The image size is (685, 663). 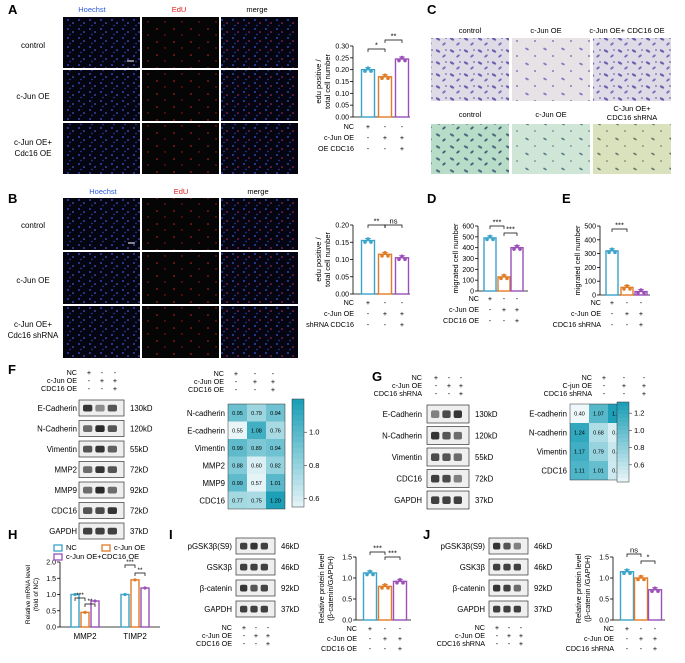 What do you see at coordinates (330, 588) in the screenshot?
I see `y-axis-label: (β-catenin/GAPDH)` at bounding box center [330, 588].